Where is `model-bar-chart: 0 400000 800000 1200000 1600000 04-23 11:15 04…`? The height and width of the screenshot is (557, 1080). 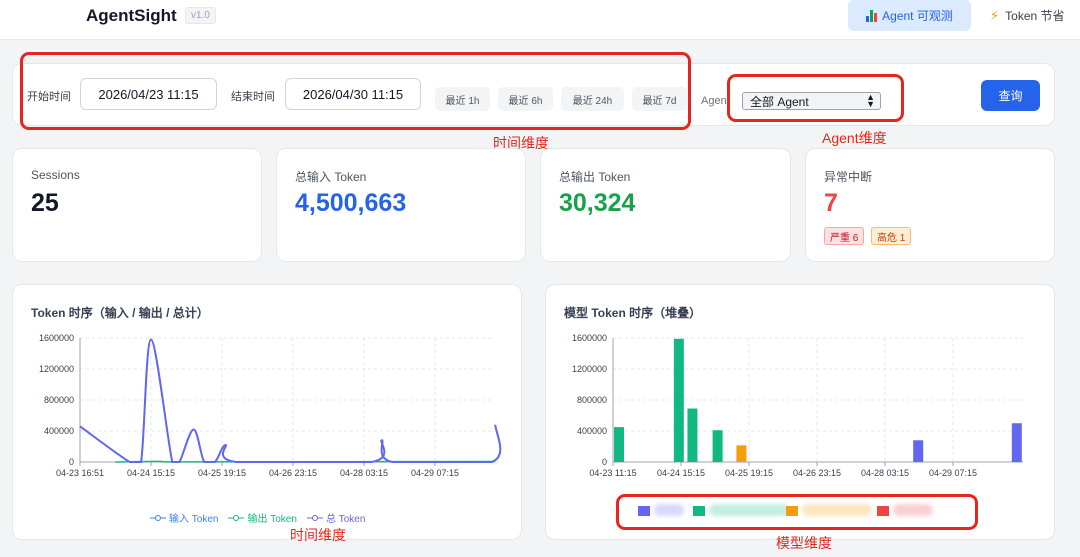 model-bar-chart: 0 400000 800000 1200000 1600000 04-23 11:15 04… is located at coordinates (797, 405).